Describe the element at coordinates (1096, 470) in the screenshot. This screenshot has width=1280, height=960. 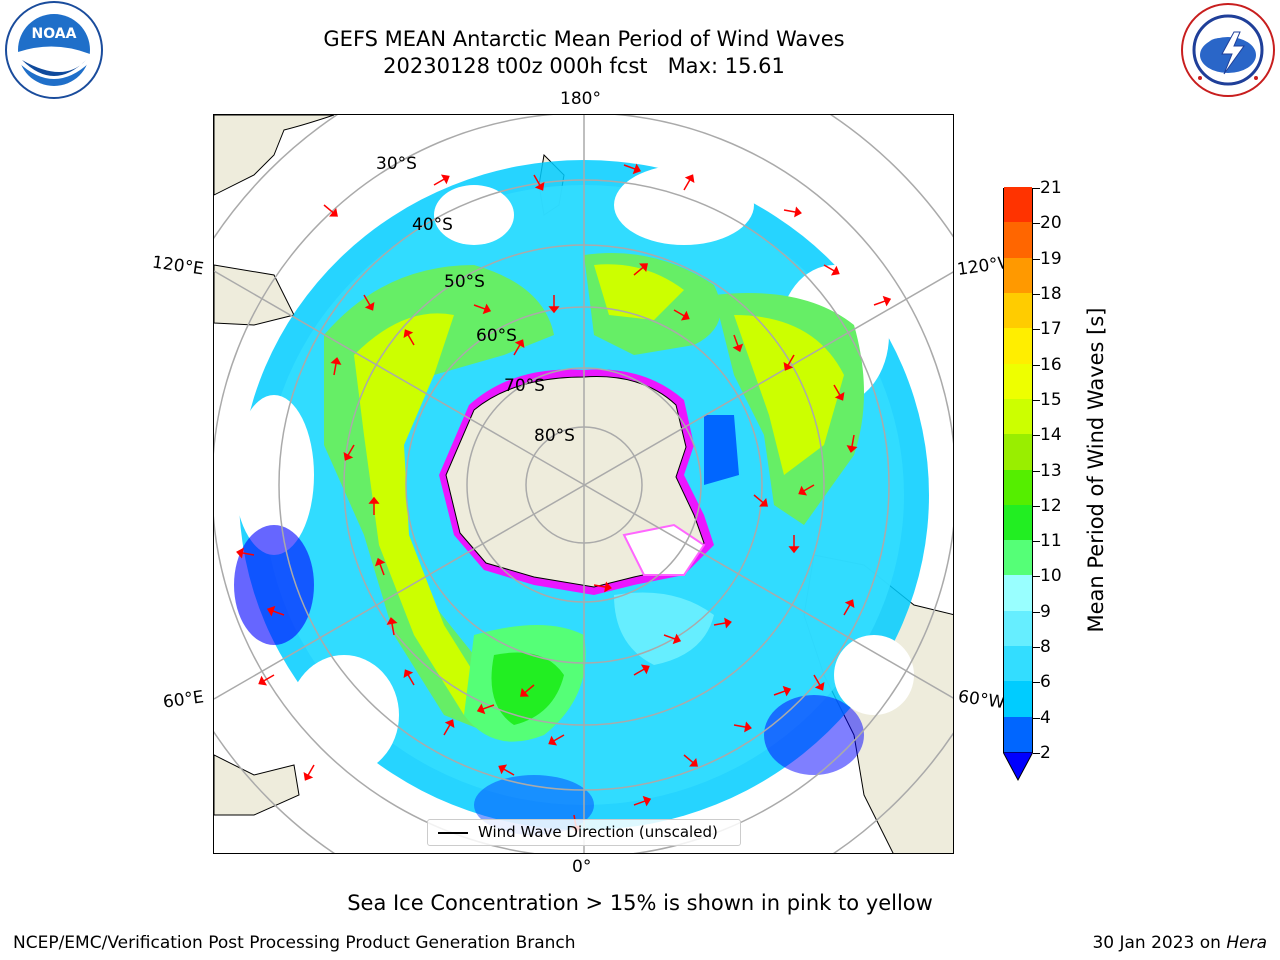
I see `colorbar-label: Mean Period of Wind Waves [s]` at that location.